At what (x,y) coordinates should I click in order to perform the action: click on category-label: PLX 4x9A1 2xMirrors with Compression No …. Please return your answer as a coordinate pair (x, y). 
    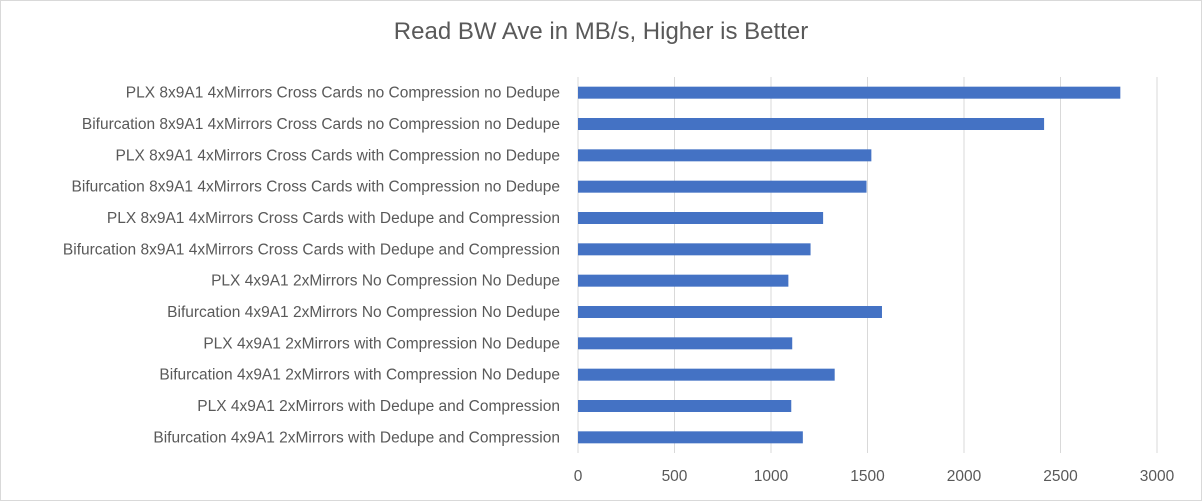
    Looking at the image, I should click on (381, 343).